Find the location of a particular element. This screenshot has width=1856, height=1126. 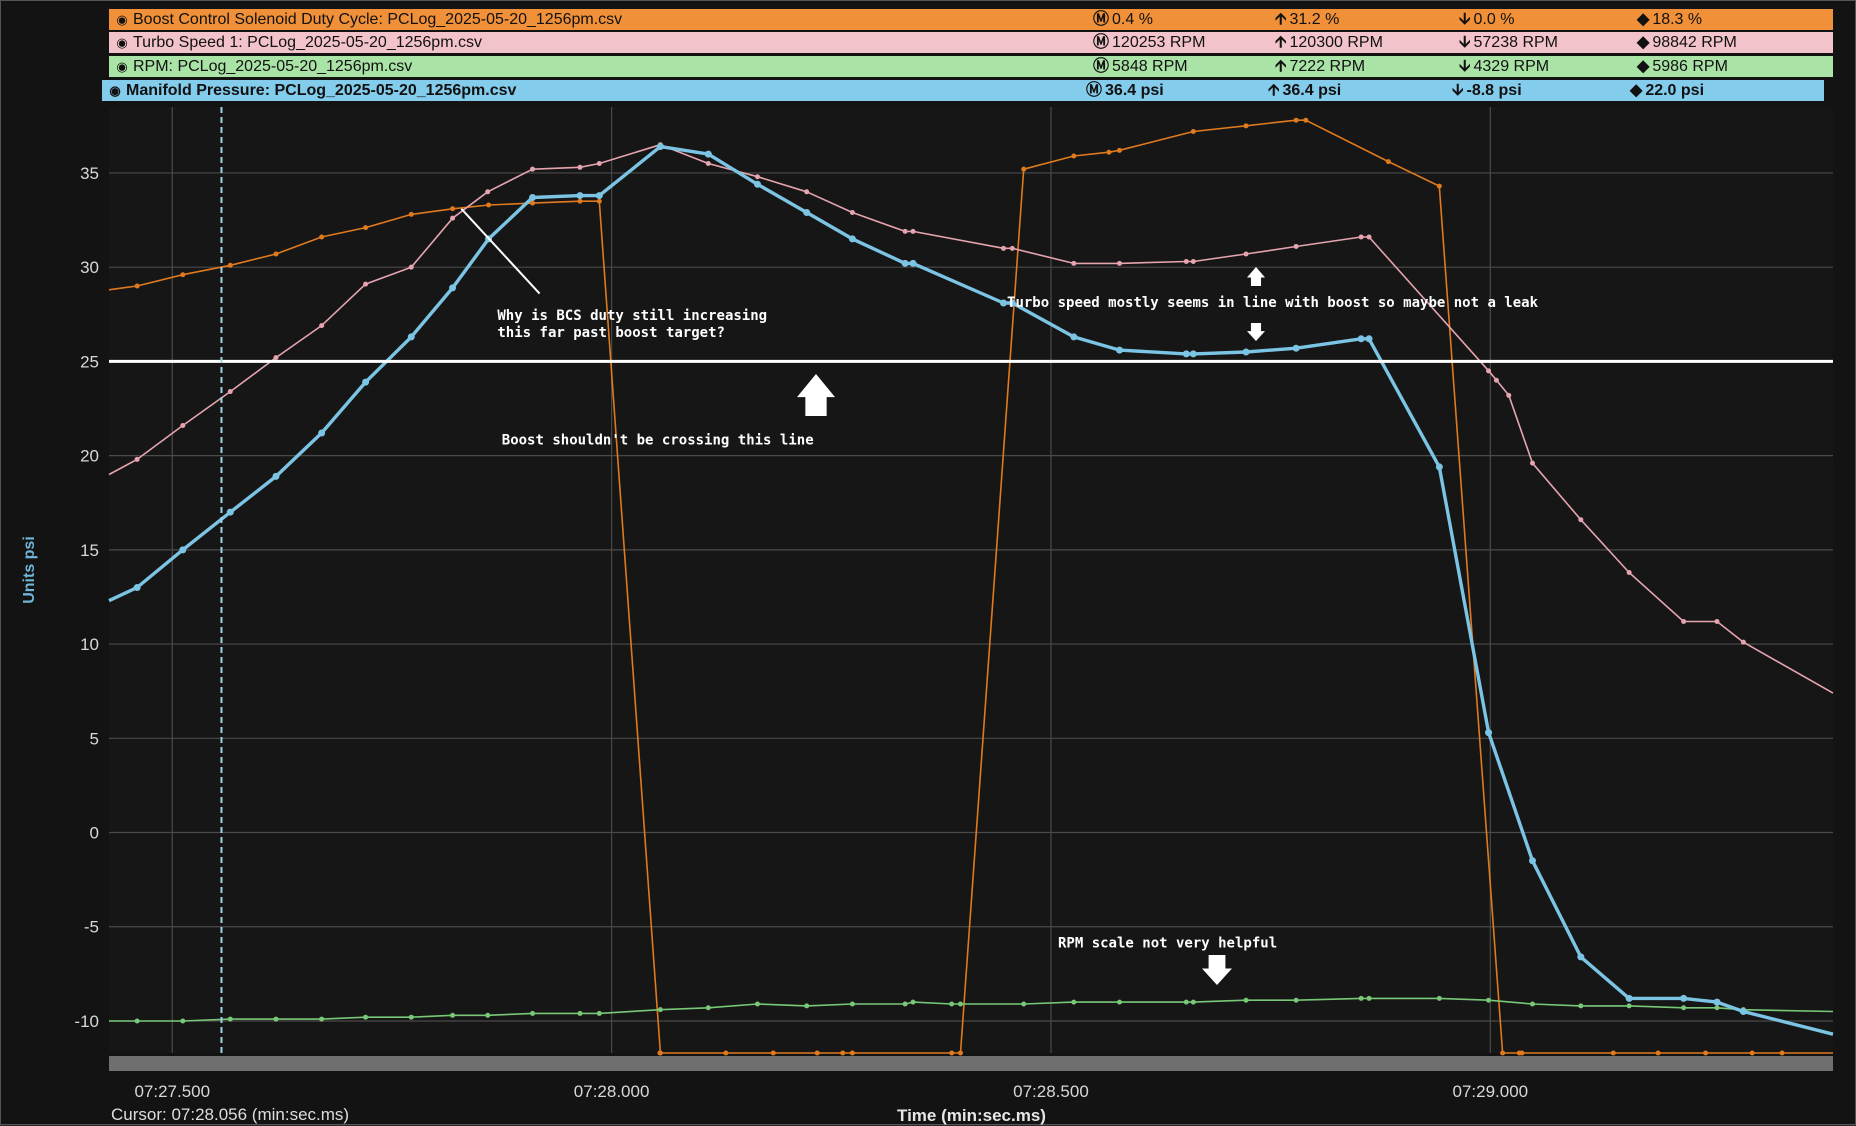

annotation-arrow-down-icon is located at coordinates (1217, 970).